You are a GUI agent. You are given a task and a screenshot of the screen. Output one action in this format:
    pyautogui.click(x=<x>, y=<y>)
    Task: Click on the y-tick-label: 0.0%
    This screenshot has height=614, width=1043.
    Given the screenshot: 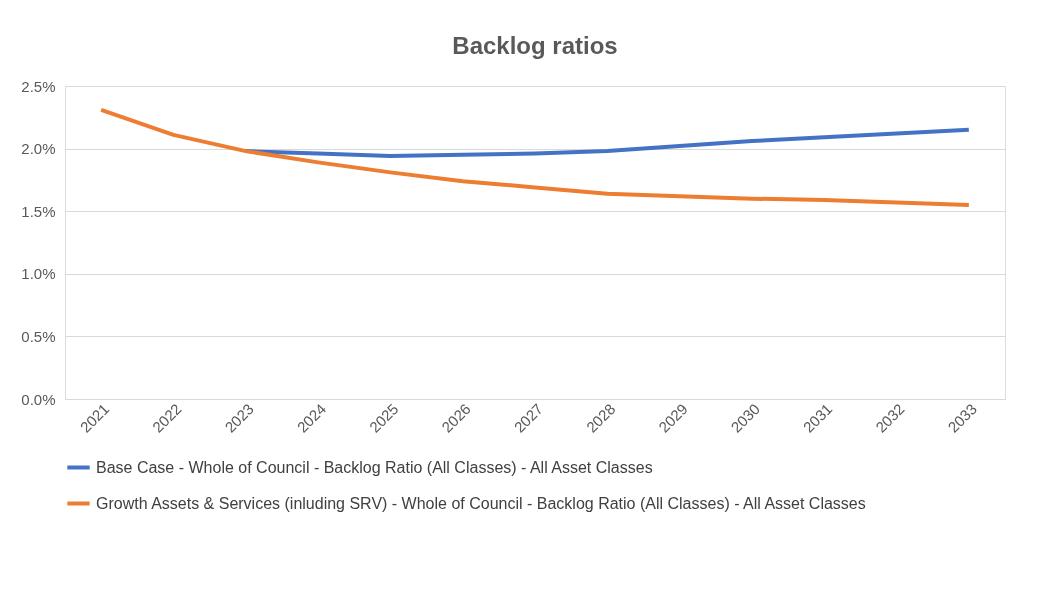 What is the action you would take?
    pyautogui.click(x=38, y=399)
    